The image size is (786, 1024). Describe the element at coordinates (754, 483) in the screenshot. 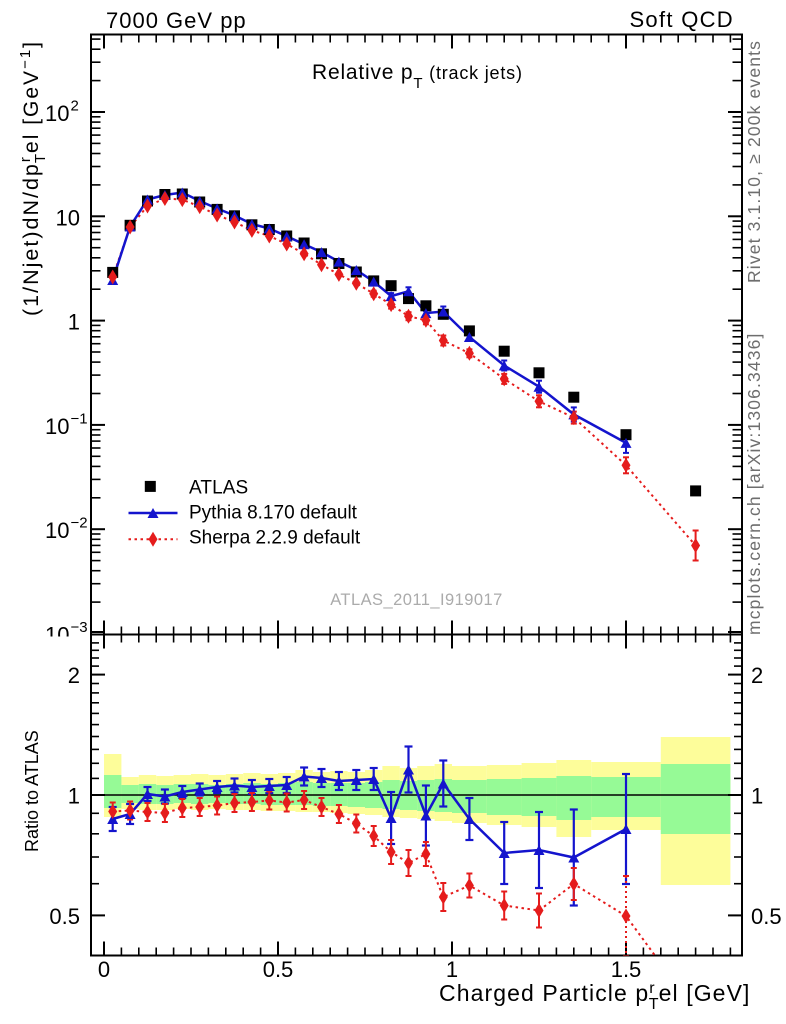

I see `svg-text:mcplots.cern.ch [arXiv:1306.34: mcplots.cern.ch [arXiv:1306.3436]` at that location.